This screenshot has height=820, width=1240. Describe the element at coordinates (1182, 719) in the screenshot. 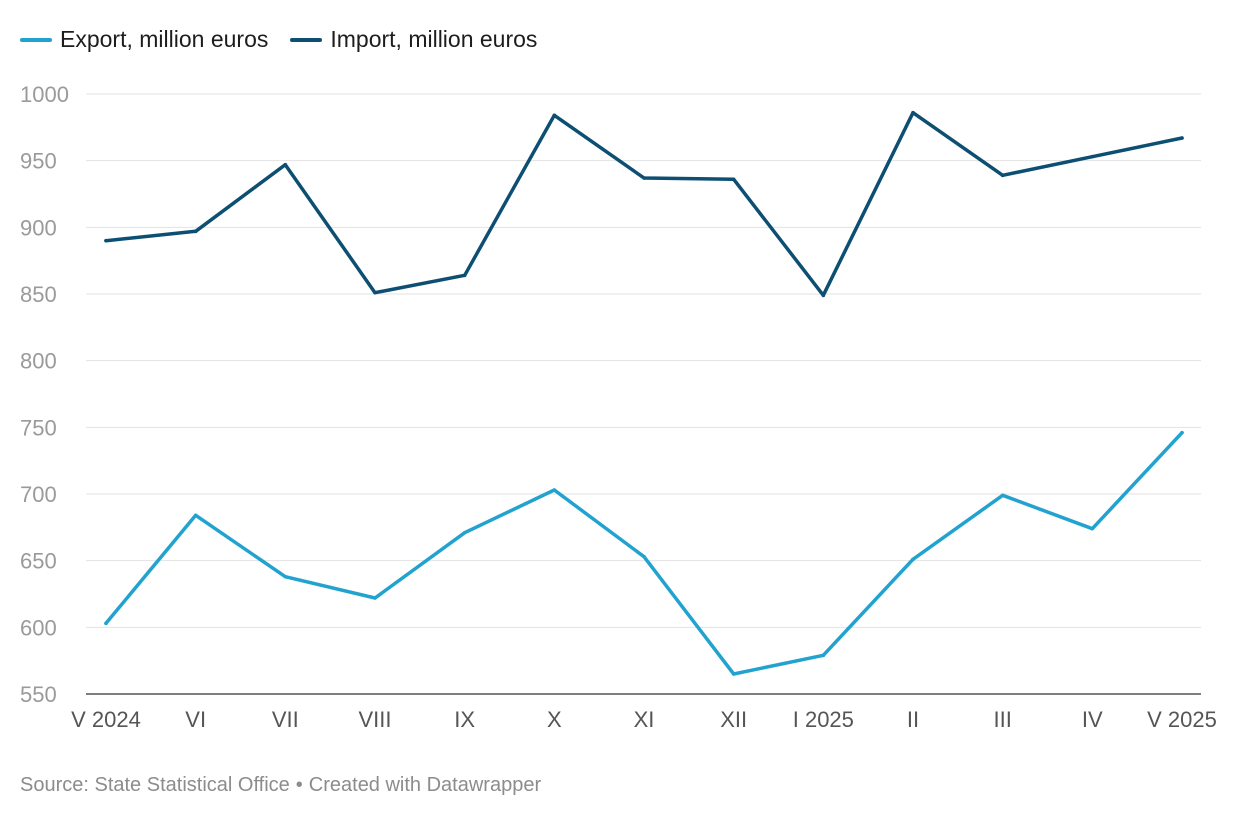

I see `x-tick-label: V 2025` at that location.